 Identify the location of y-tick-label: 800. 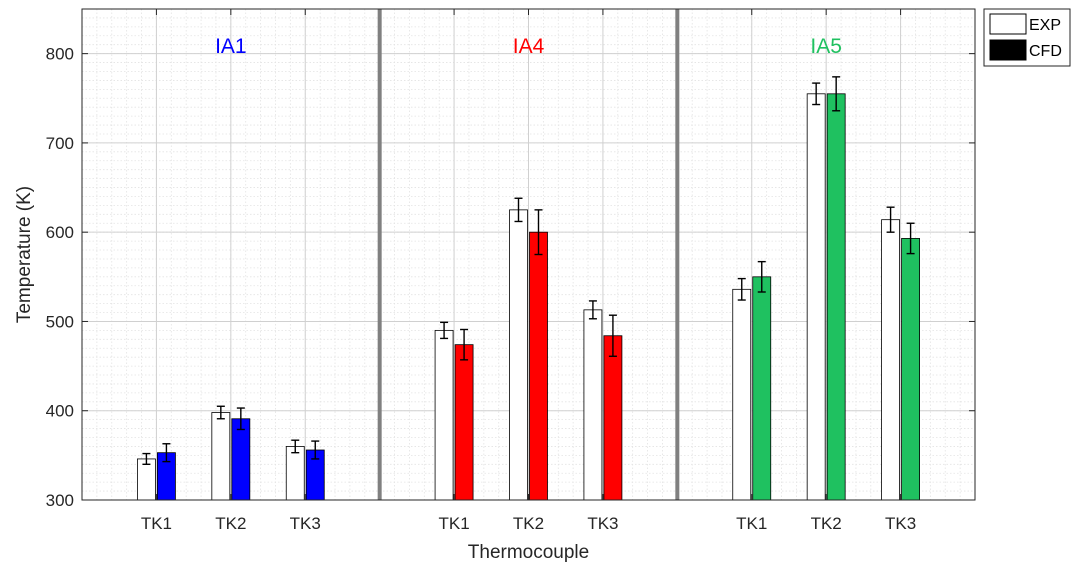
(60, 54).